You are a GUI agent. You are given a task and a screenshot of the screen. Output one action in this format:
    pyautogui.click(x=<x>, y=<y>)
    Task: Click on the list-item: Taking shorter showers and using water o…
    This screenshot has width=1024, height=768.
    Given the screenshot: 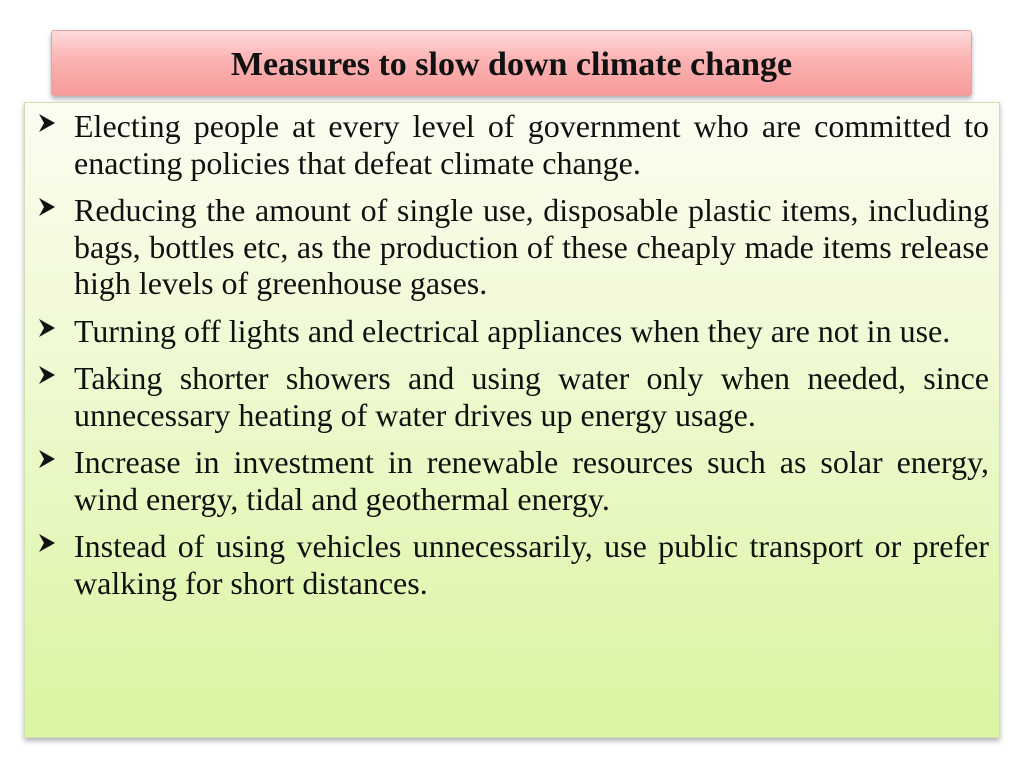 What is the action you would take?
    pyautogui.click(x=513, y=395)
    